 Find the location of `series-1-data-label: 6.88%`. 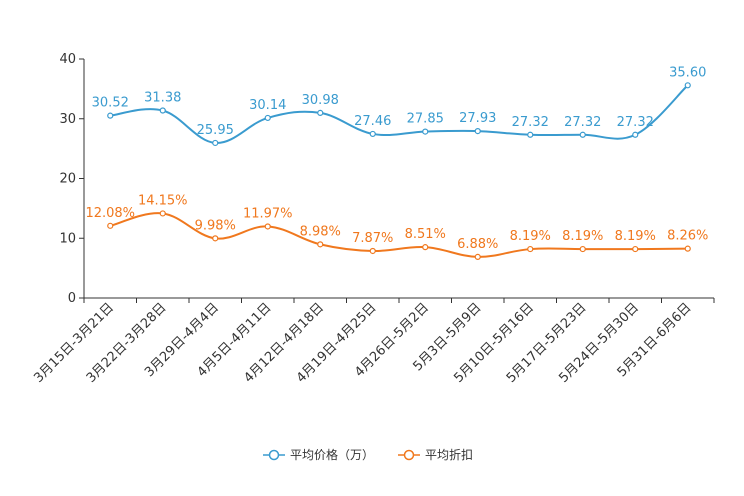

series-1-data-label: 6.88% is located at coordinates (477, 244).